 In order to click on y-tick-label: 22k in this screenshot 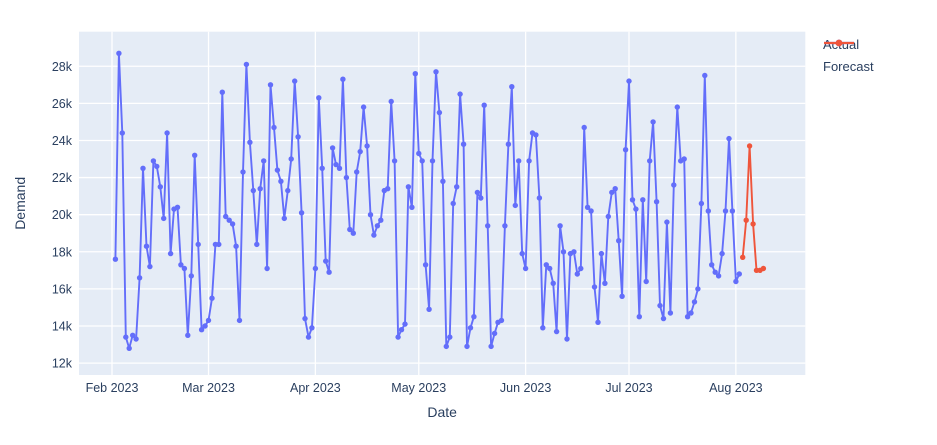, I will do `click(62, 178)`.